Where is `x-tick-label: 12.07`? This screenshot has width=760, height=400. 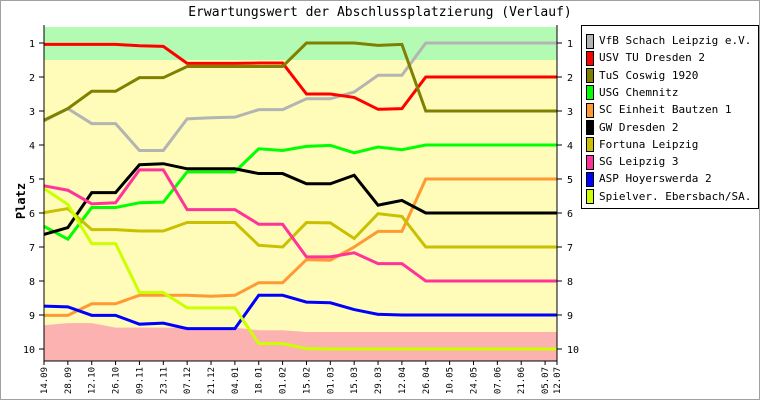
x-tick-label: 12.07 is located at coordinates (558, 380).